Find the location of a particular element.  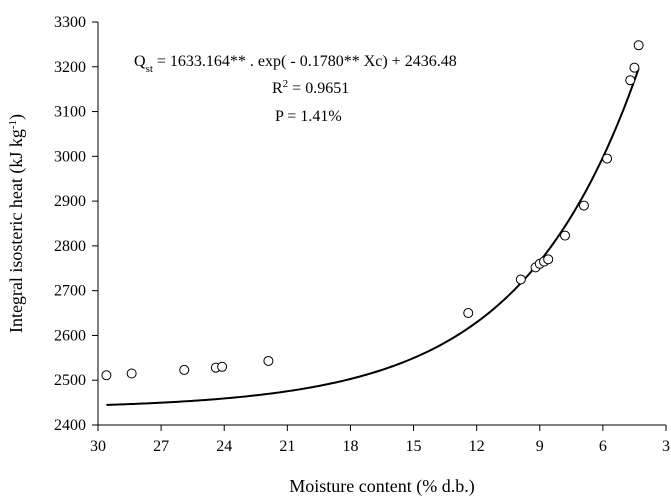

y-tick-label: 2600 is located at coordinates (70, 335).